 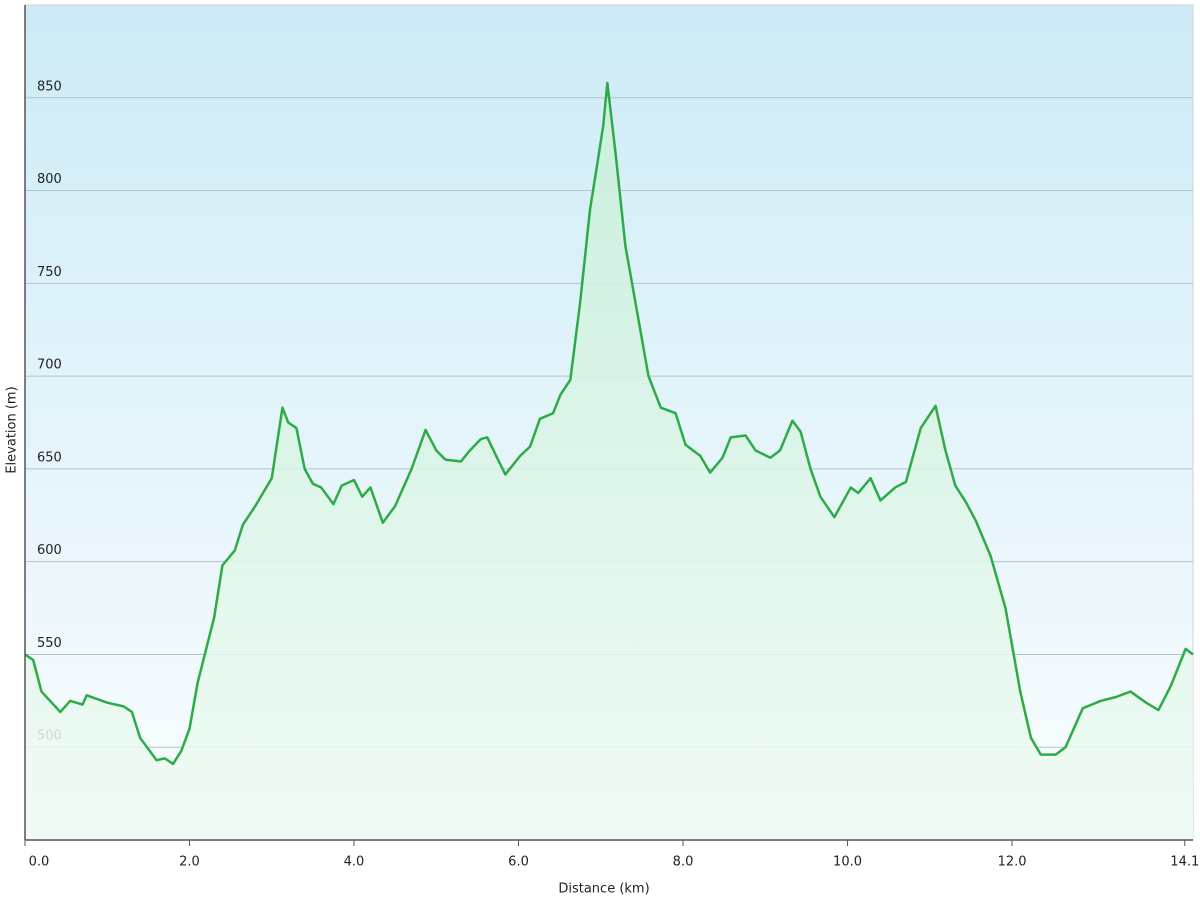 What do you see at coordinates (49, 643) in the screenshot?
I see `y-tick-label: 550` at bounding box center [49, 643].